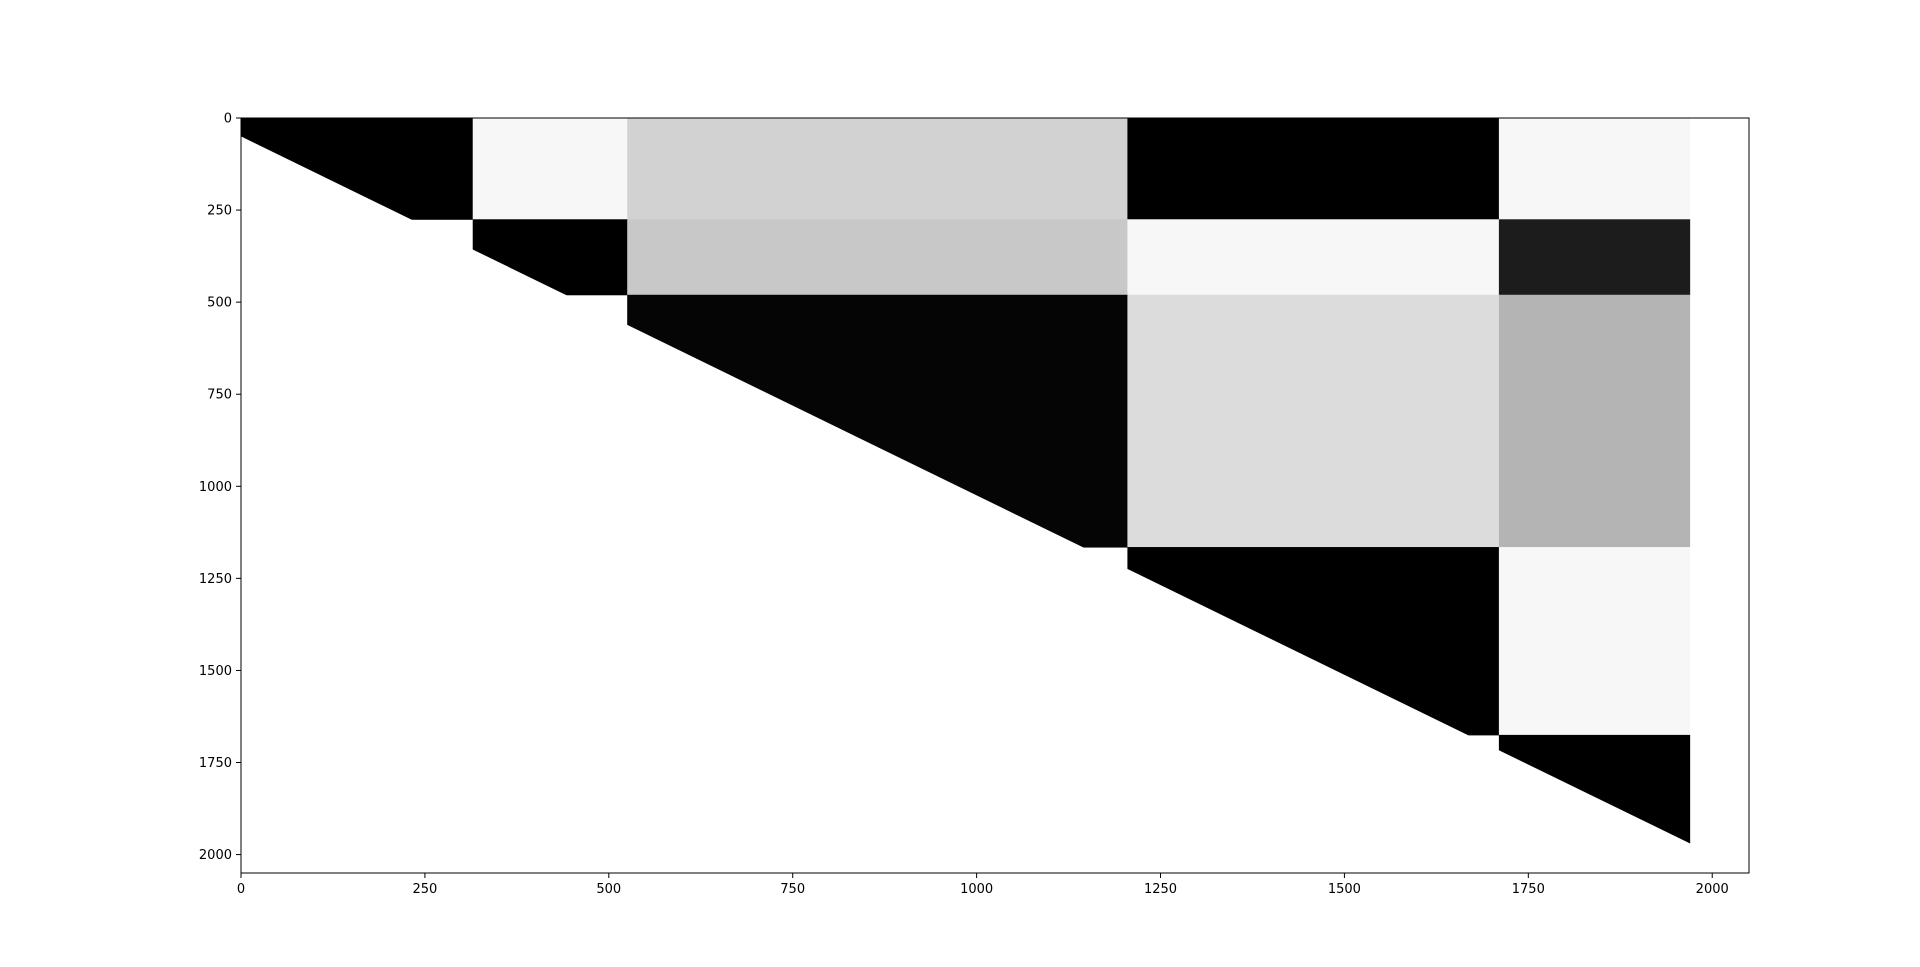 This screenshot has width=1920, height=967. I want to click on heatmap-block-r0-c1, so click(550, 169).